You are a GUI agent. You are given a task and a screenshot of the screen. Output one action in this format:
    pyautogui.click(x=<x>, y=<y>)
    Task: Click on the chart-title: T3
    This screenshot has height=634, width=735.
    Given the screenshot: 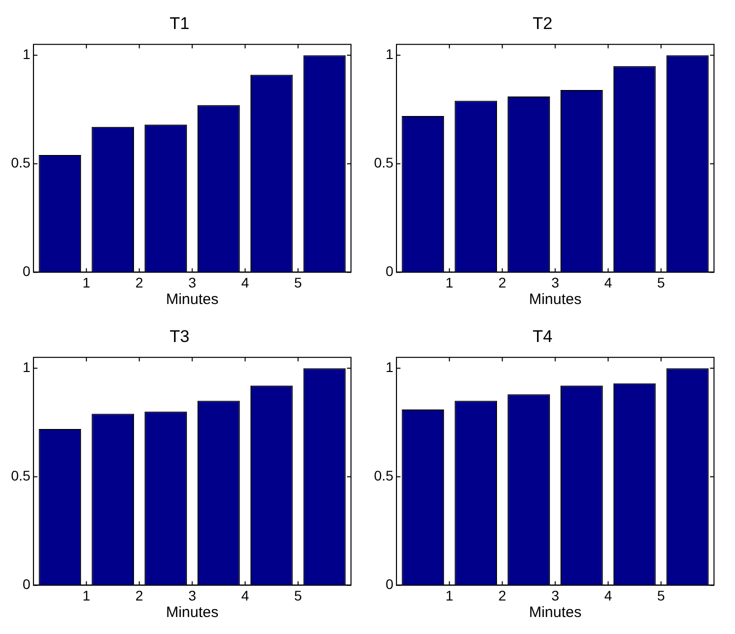 What is the action you would take?
    pyautogui.click(x=180, y=336)
    